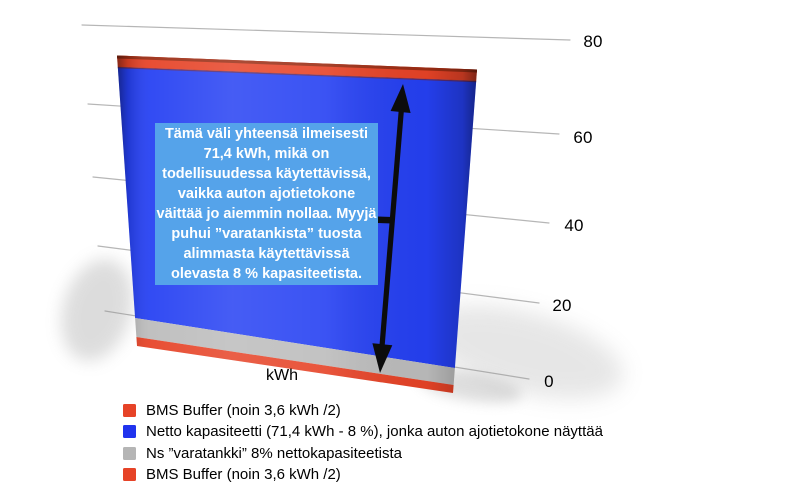 Image resolution: width=800 pixels, height=502 pixels. I want to click on ytick-60: 60, so click(583, 137).